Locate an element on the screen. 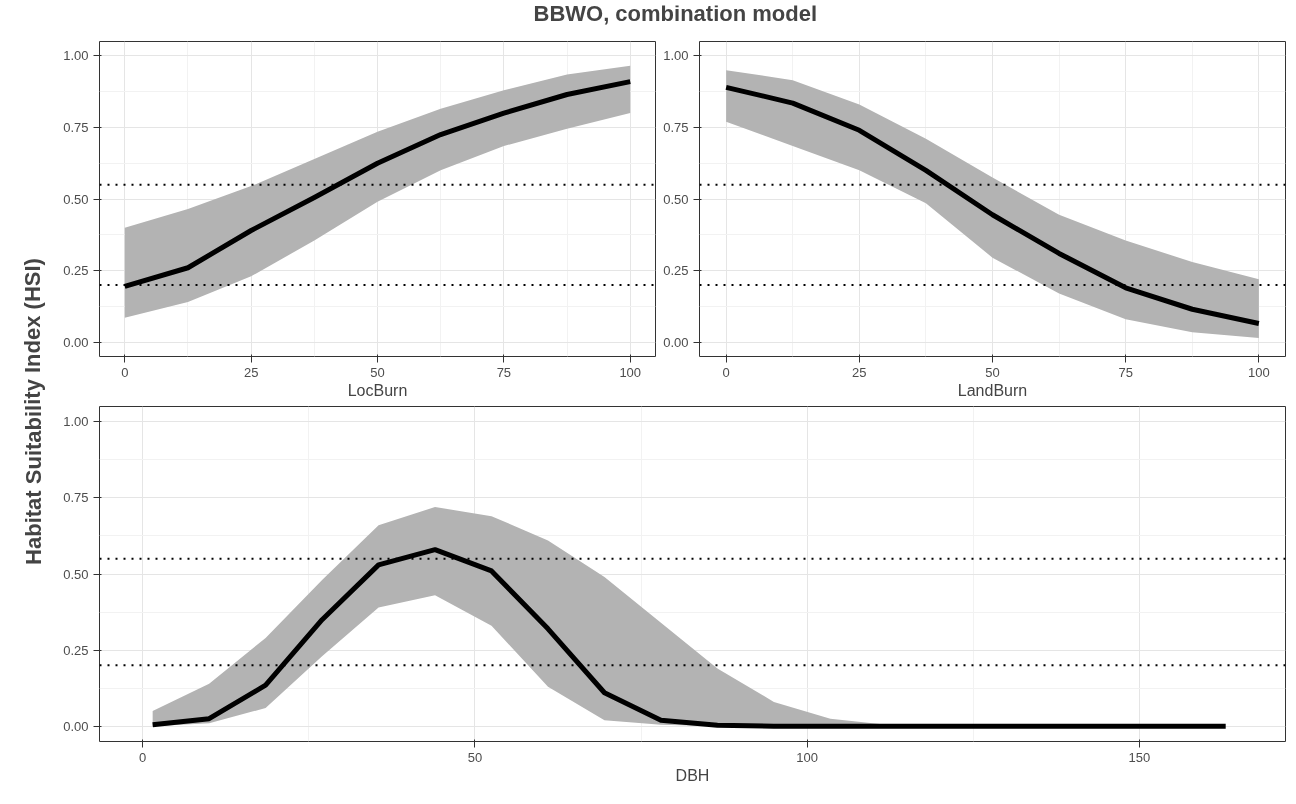  x-axis-title: LocBurn is located at coordinates (377, 390).